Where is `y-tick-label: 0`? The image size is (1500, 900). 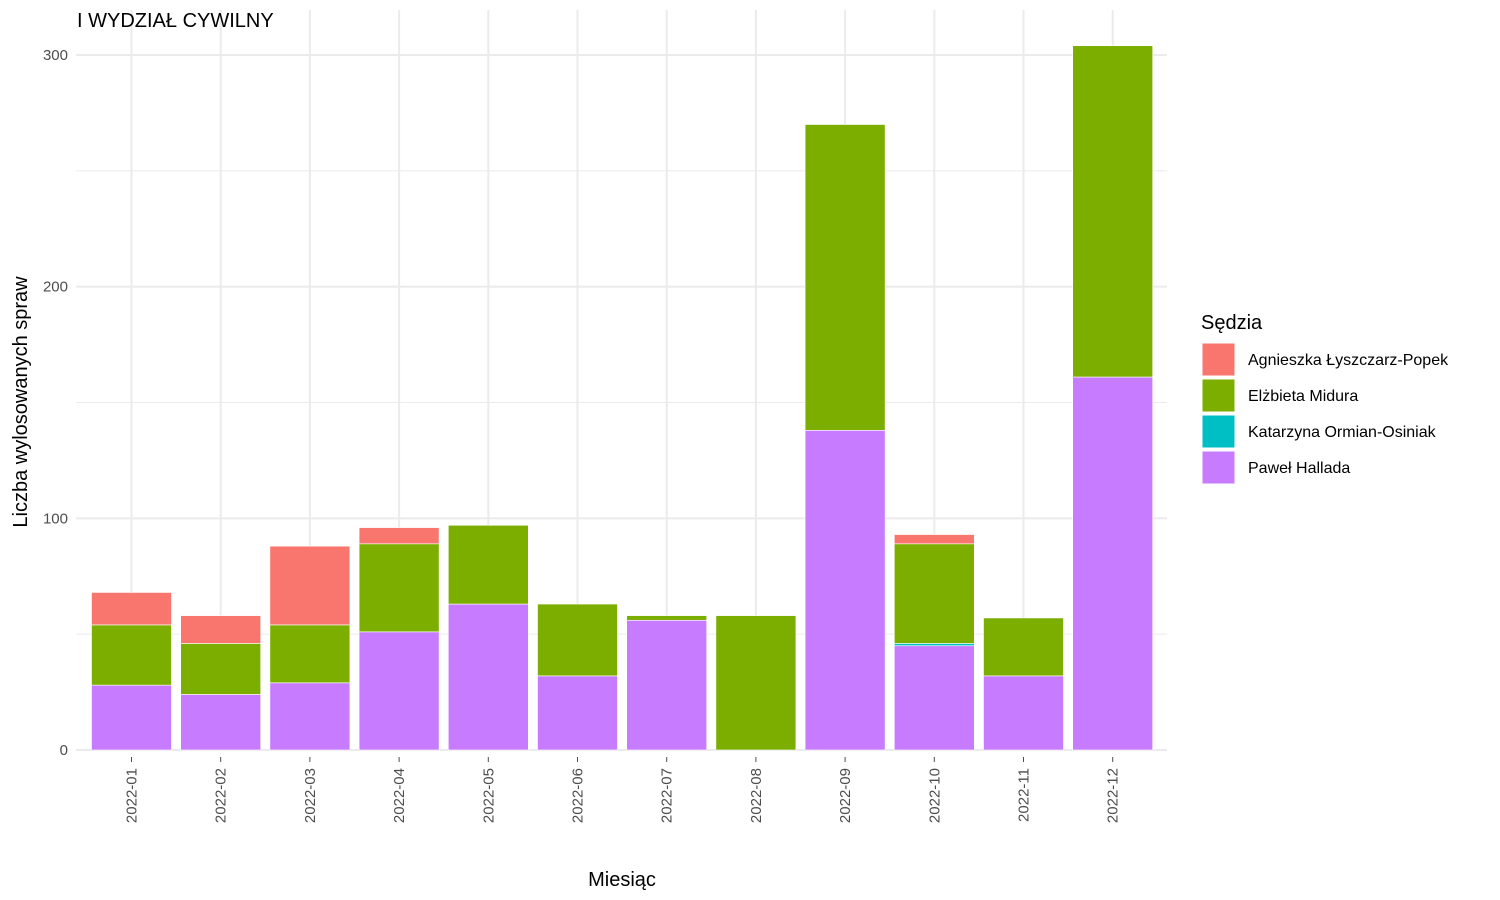 y-tick-label: 0 is located at coordinates (64, 750).